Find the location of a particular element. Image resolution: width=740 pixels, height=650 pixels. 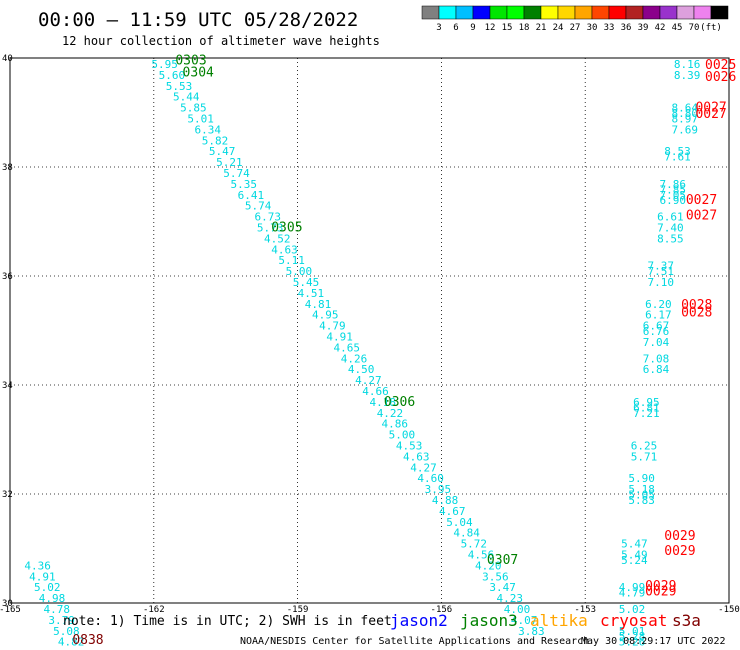

color-scale-label: 45 is located at coordinates (677, 28).